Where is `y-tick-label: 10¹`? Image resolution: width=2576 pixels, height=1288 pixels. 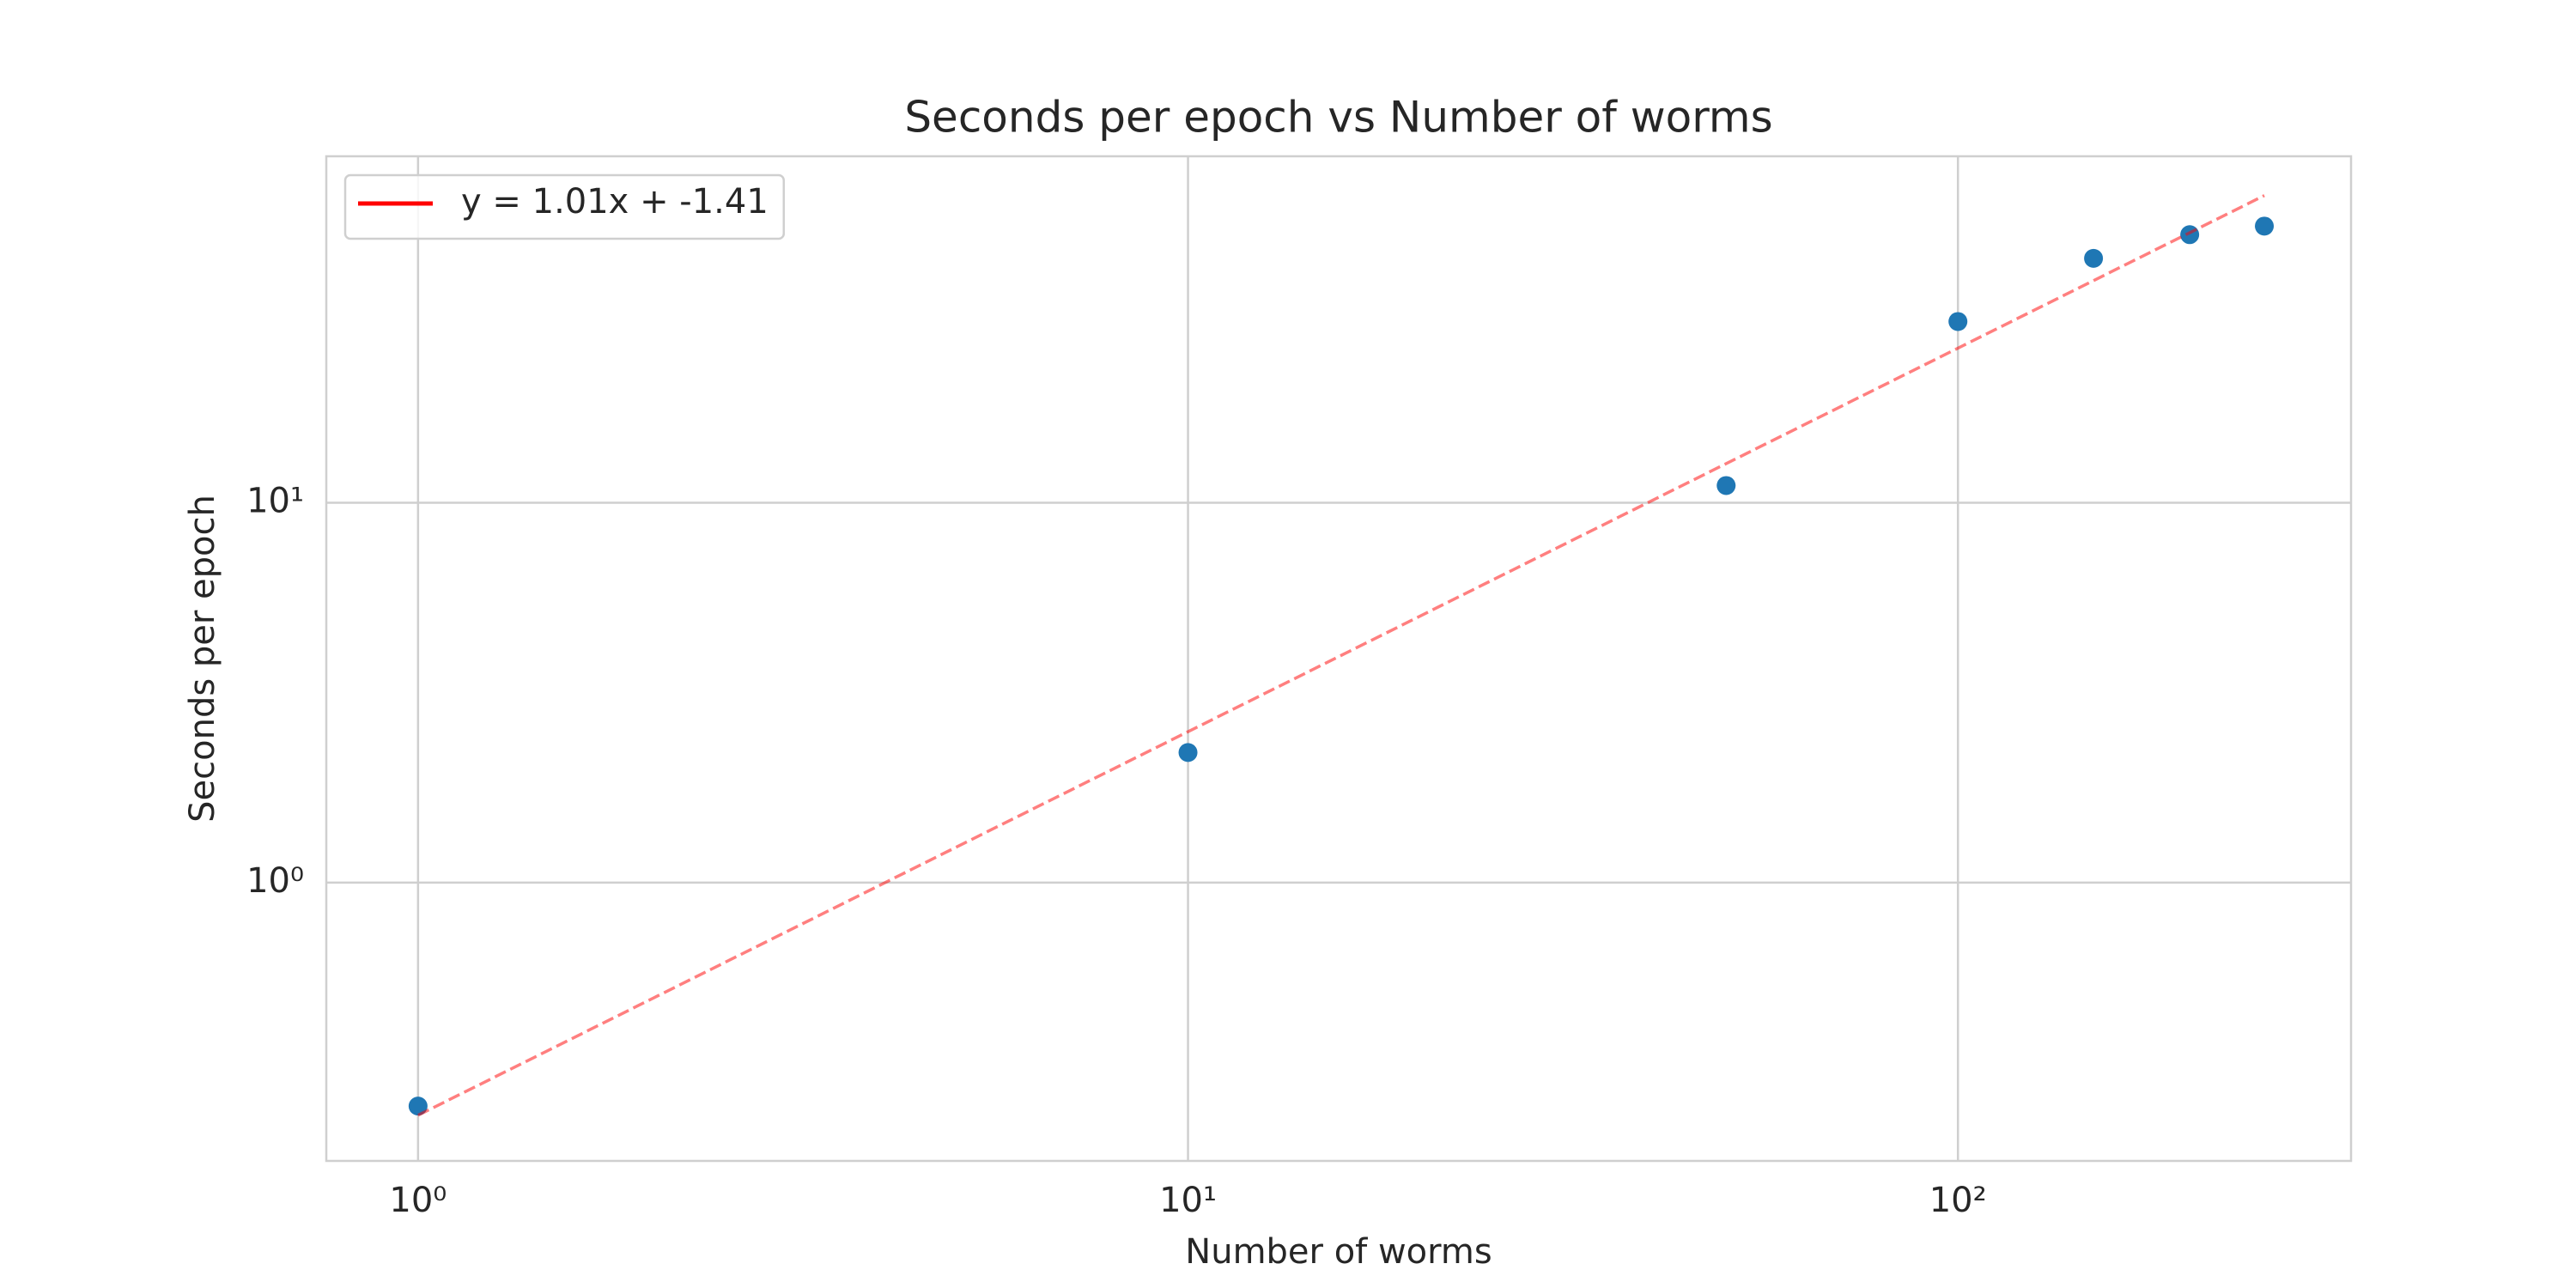 y-tick-label: 10¹ is located at coordinates (275, 501).